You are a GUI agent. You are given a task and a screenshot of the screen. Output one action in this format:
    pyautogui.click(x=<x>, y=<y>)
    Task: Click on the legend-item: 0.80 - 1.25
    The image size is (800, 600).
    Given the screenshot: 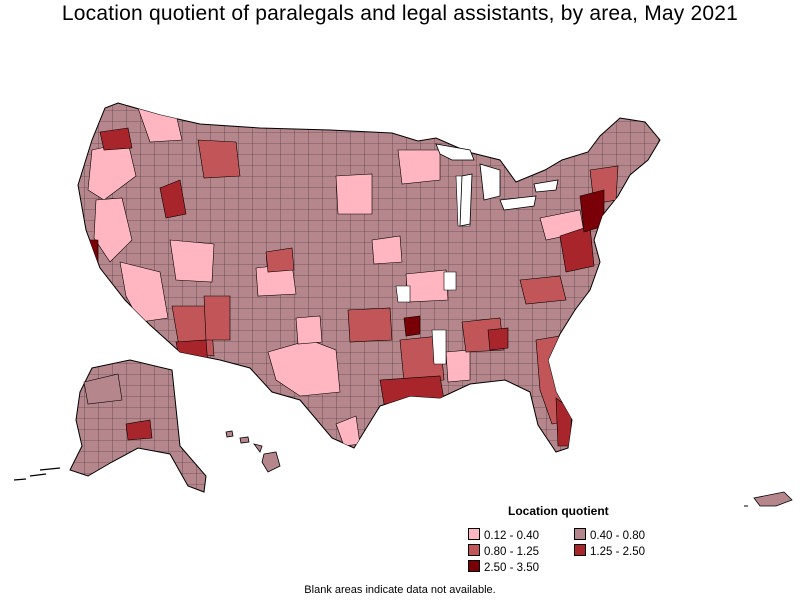 What is the action you would take?
    pyautogui.click(x=503, y=551)
    